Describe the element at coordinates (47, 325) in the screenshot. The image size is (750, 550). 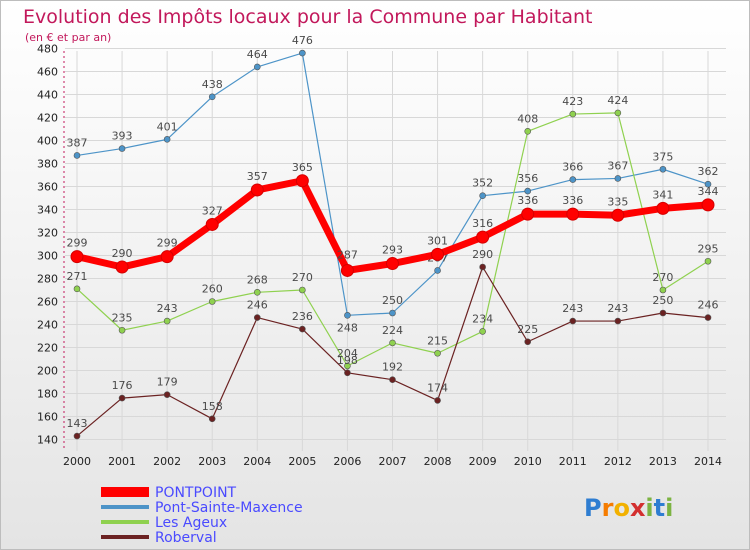
I see `y-tick-label: 240` at that location.